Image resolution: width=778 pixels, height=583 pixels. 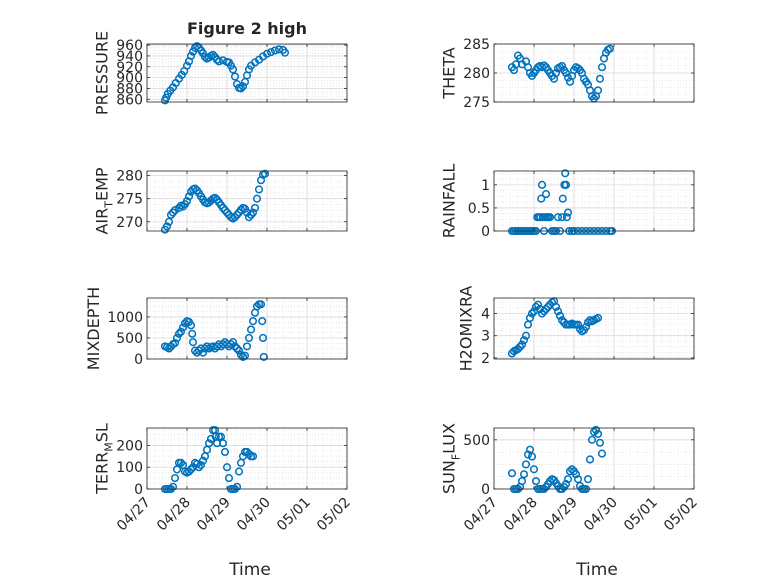 What do you see at coordinates (129, 79) in the screenshot?
I see `y-tick-label: 900` at bounding box center [129, 79].